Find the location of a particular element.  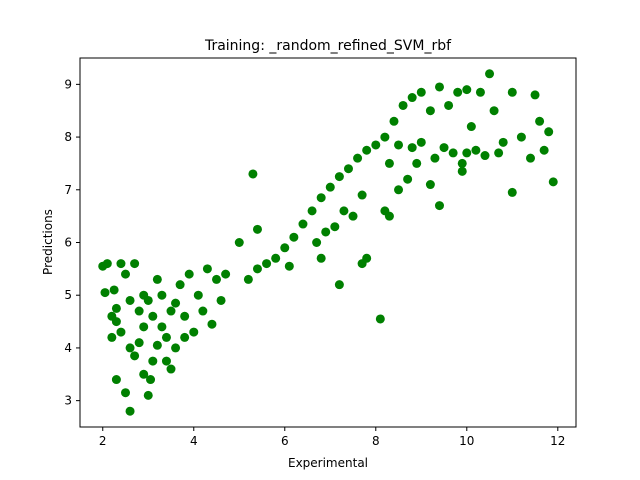

y-axis-ticks: 3 4 5 6 7 8 9 is located at coordinates (72, 242).